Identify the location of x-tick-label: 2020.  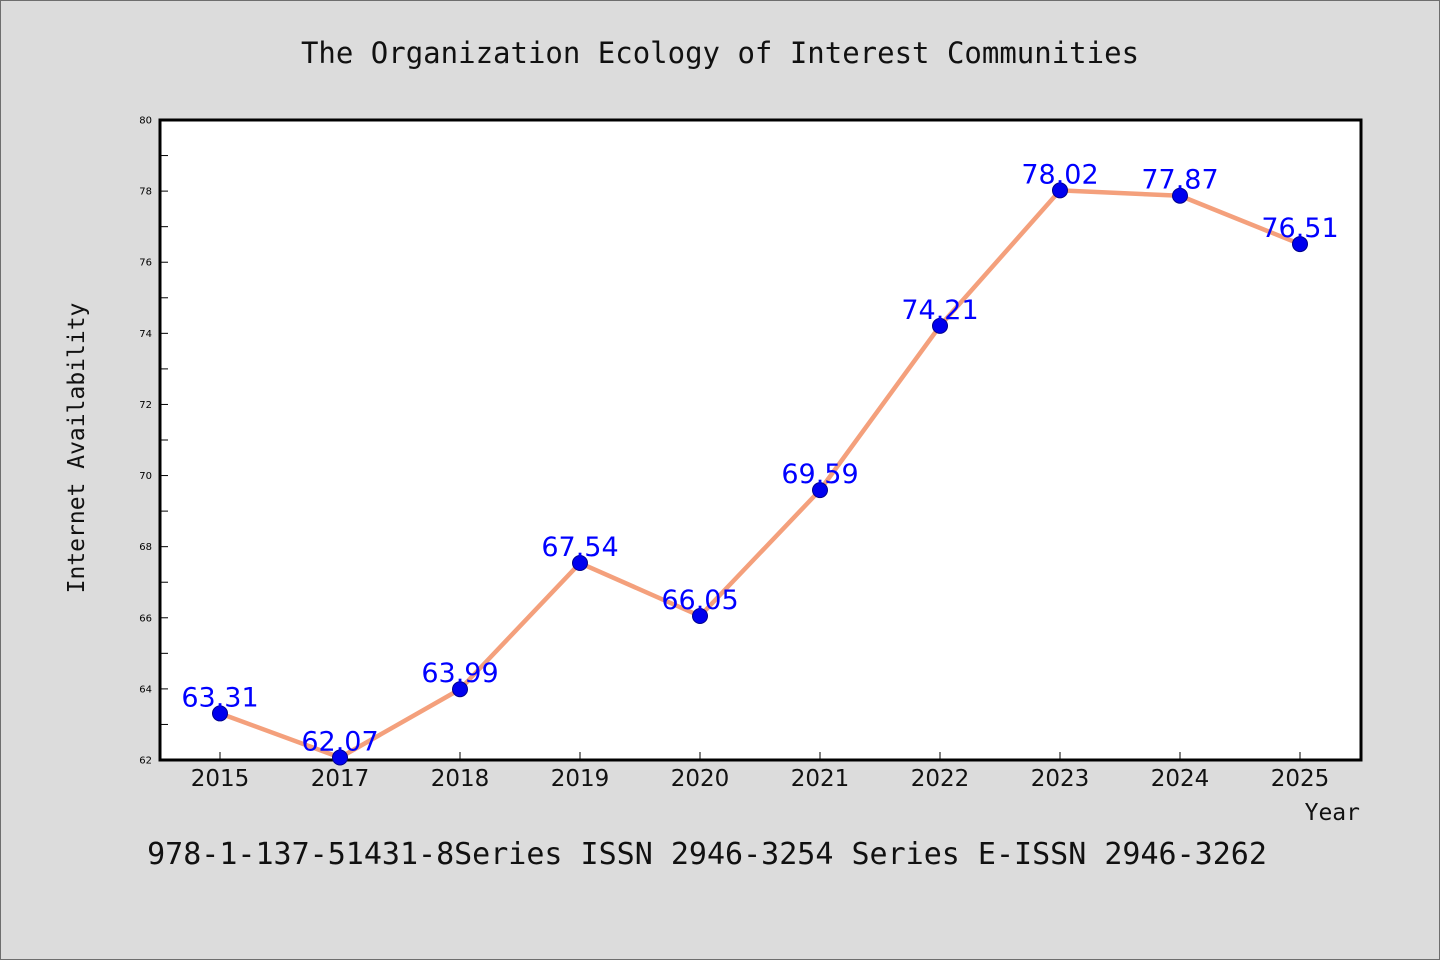
(700, 779).